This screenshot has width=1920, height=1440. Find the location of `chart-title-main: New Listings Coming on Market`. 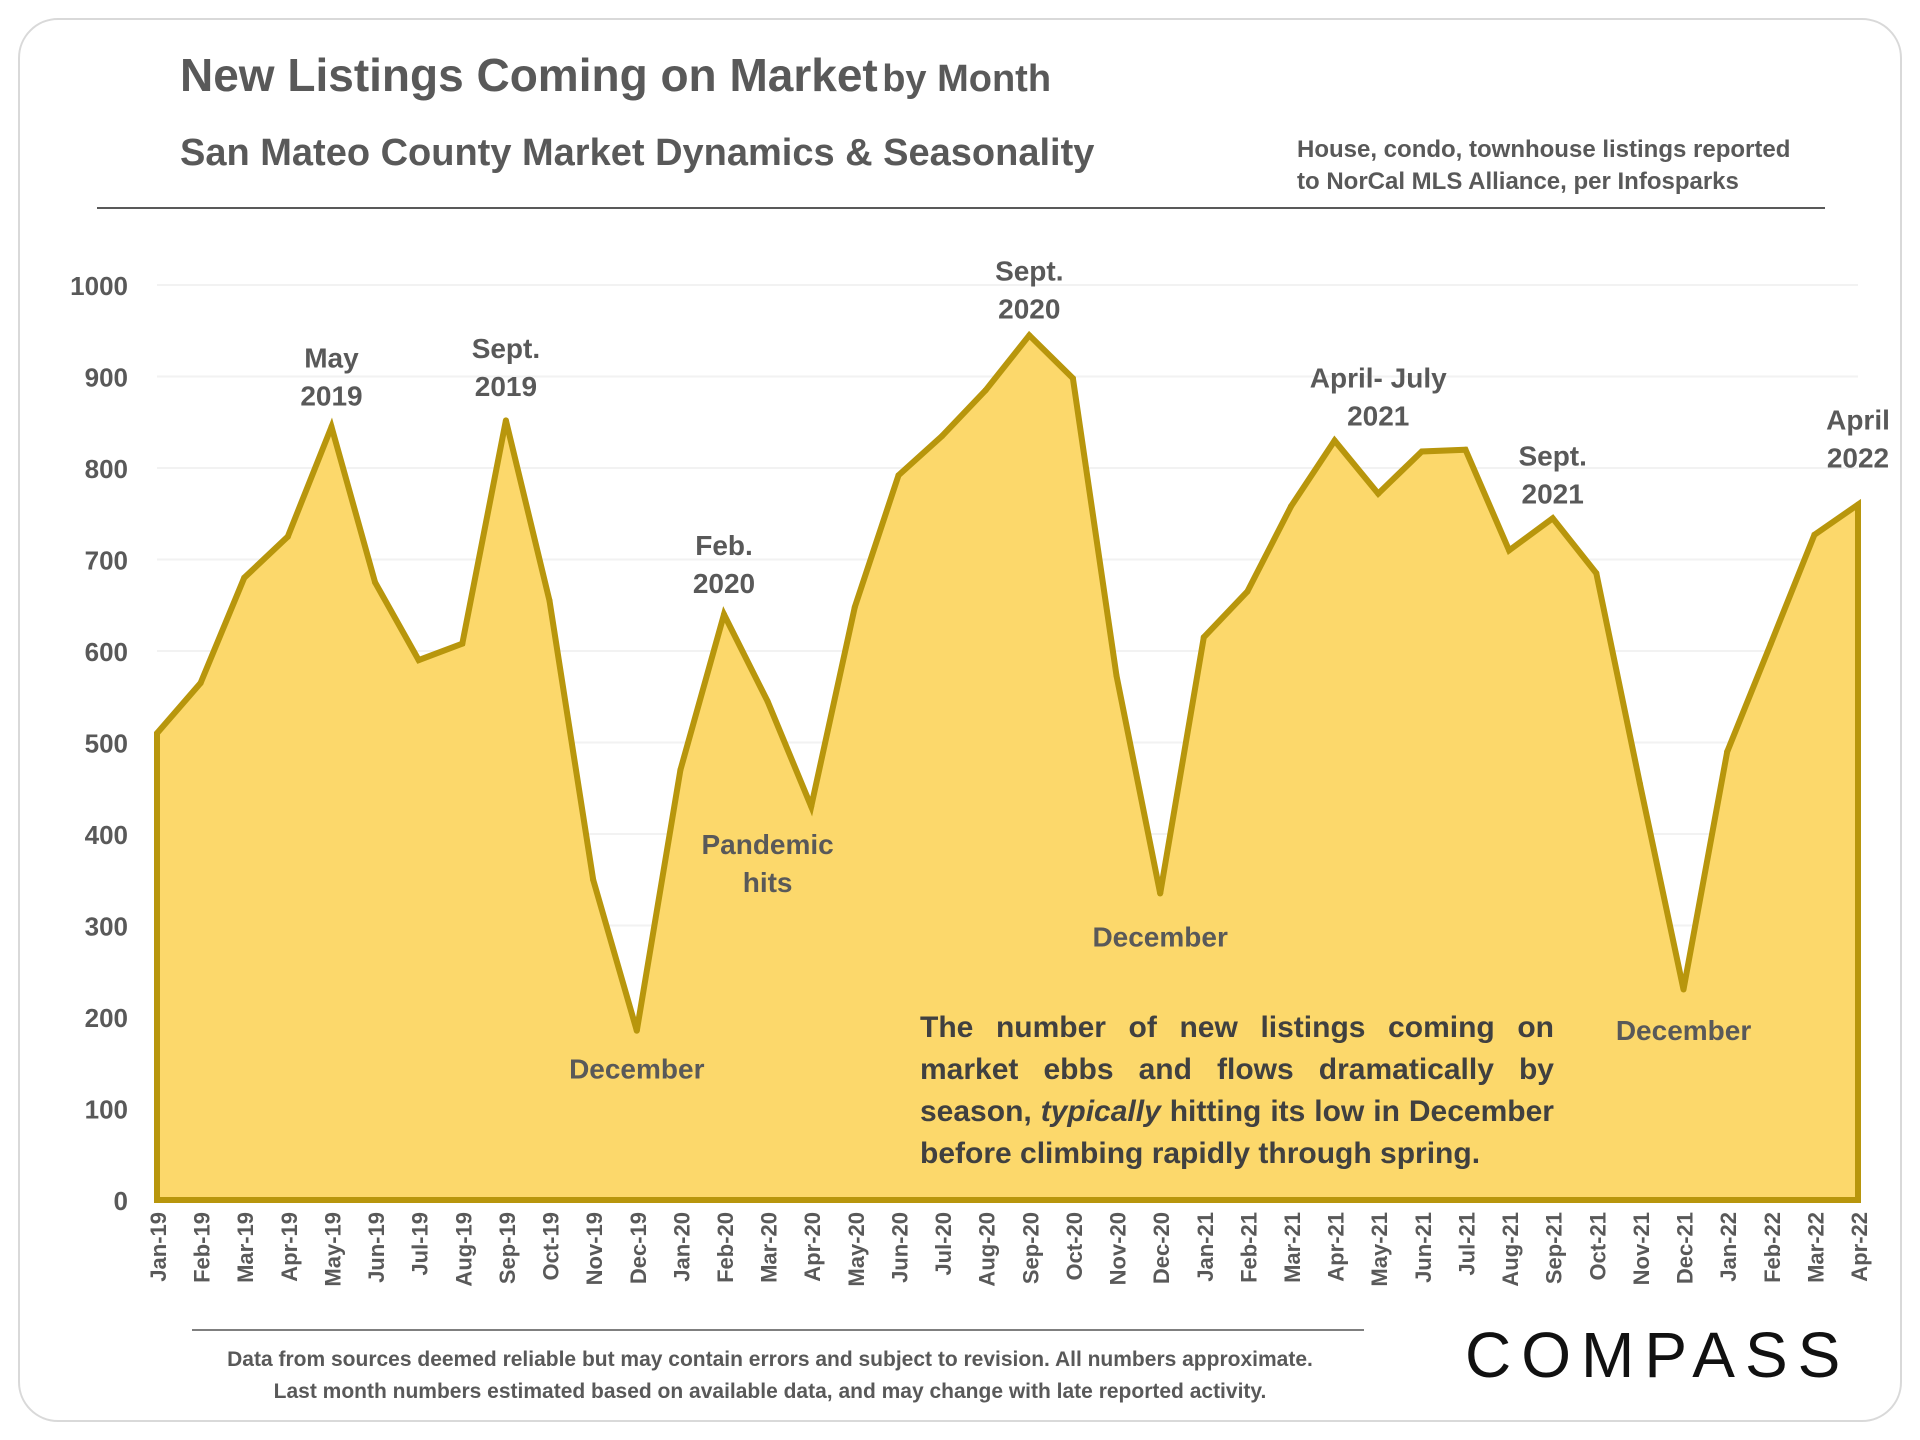

chart-title-main: New Listings Coming on Market is located at coordinates (529, 75).